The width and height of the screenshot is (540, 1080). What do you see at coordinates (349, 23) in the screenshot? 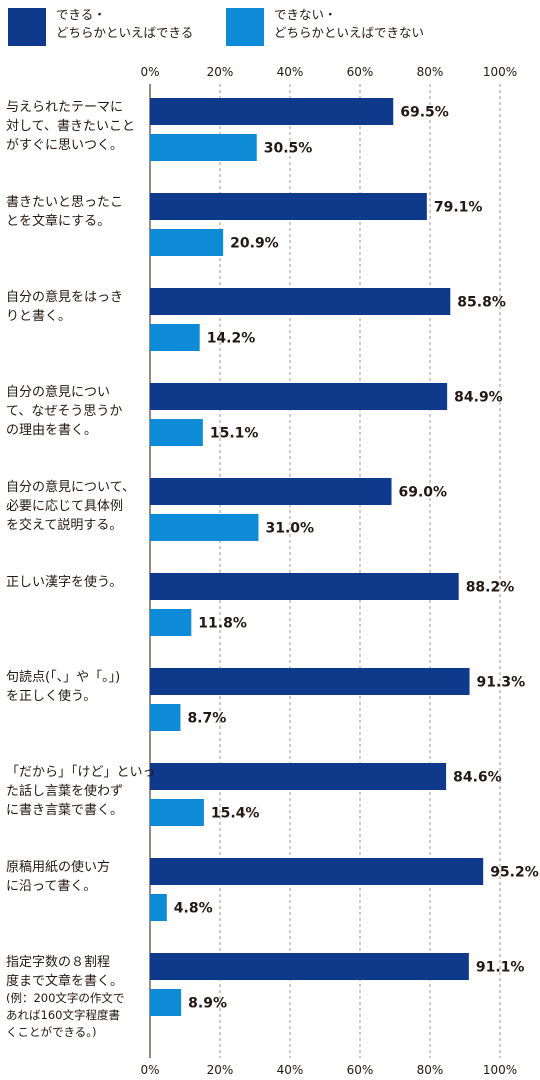
I see `legend-label-cannot: できない・ どちらかといえばできない` at bounding box center [349, 23].